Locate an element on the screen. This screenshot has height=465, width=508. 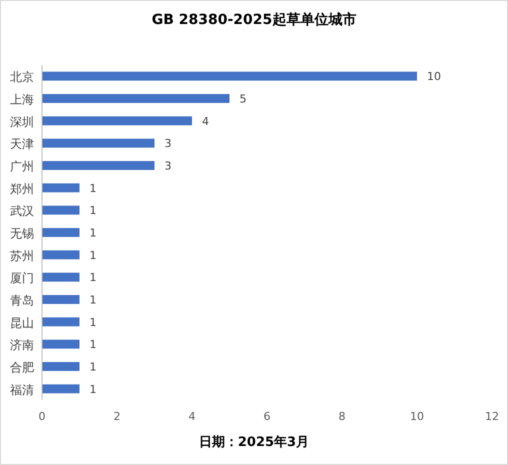
y-tick-label: 苏州 is located at coordinates (22, 255).